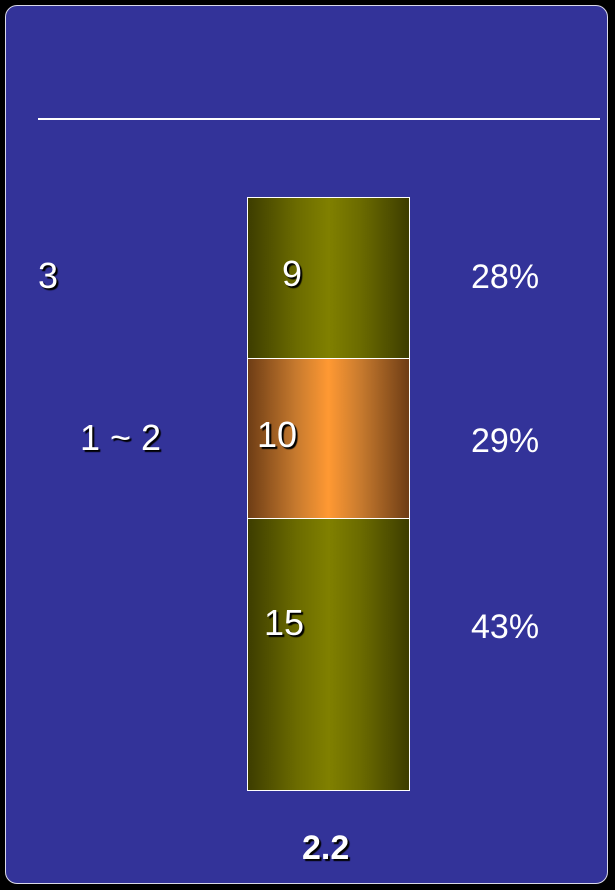  What do you see at coordinates (319, 119) in the screenshot?
I see `divider-line` at bounding box center [319, 119].